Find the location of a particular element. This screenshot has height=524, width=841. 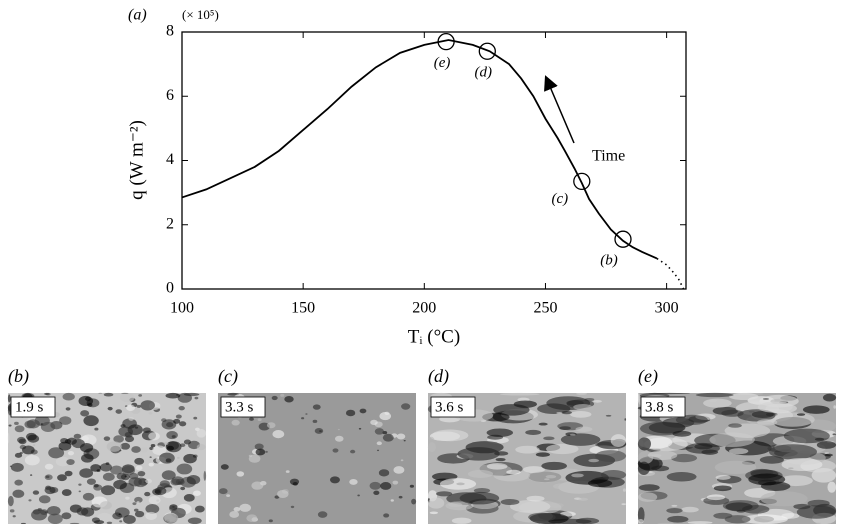

time-box is located at coordinates (453, 407).